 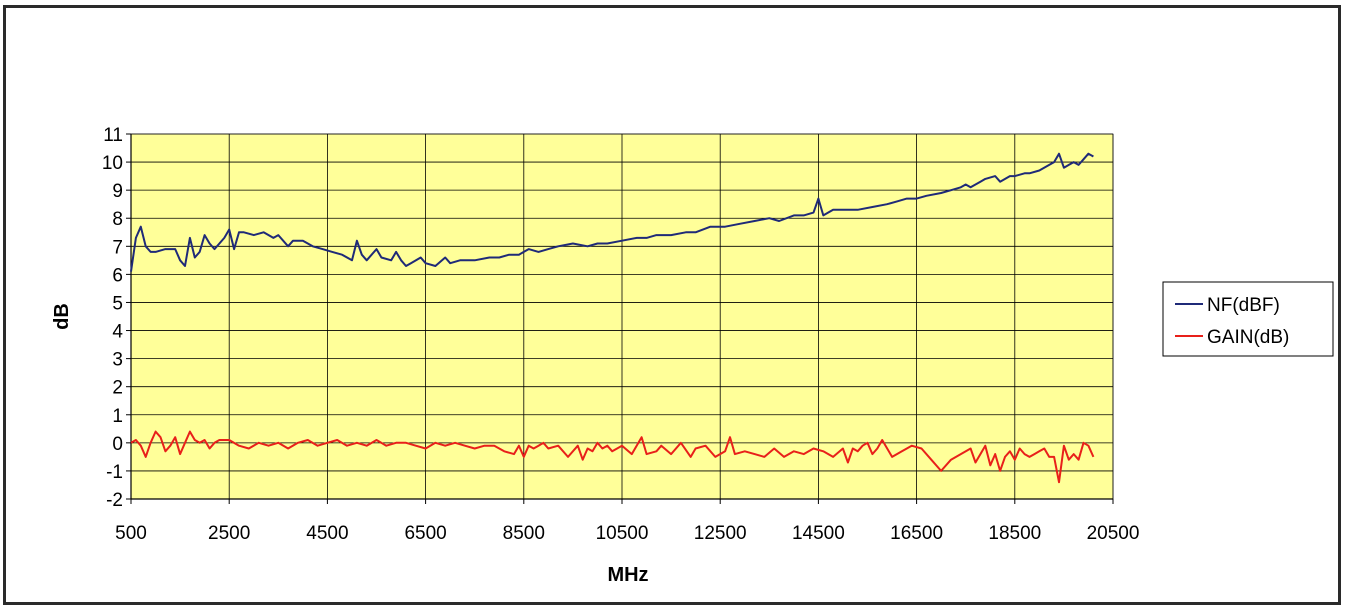 I want to click on y-tick-label: 4, so click(x=117, y=332).